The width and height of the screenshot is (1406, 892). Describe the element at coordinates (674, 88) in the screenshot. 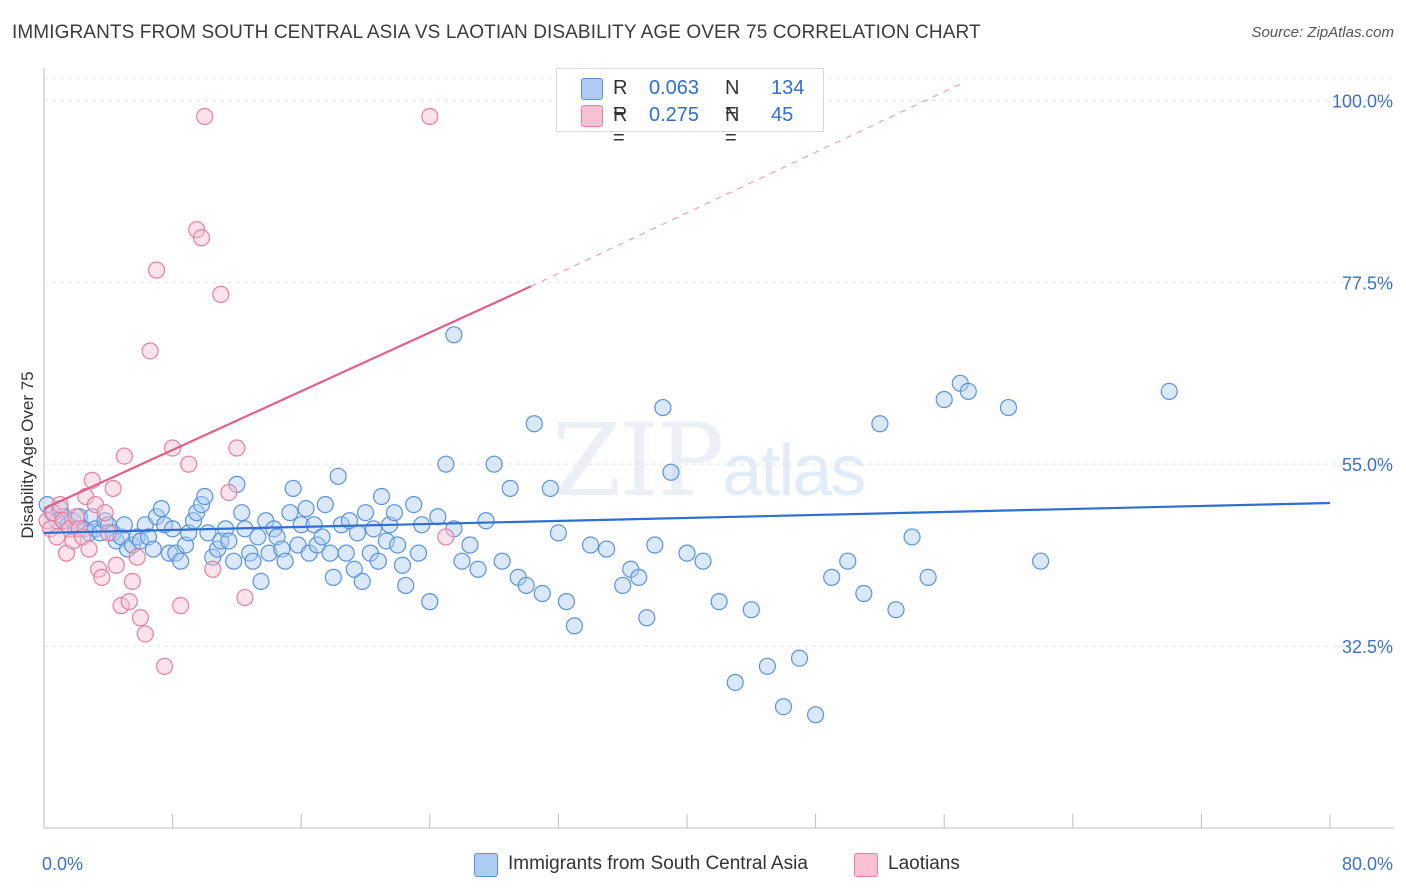

I see `legend-r-value: 0.063` at that location.